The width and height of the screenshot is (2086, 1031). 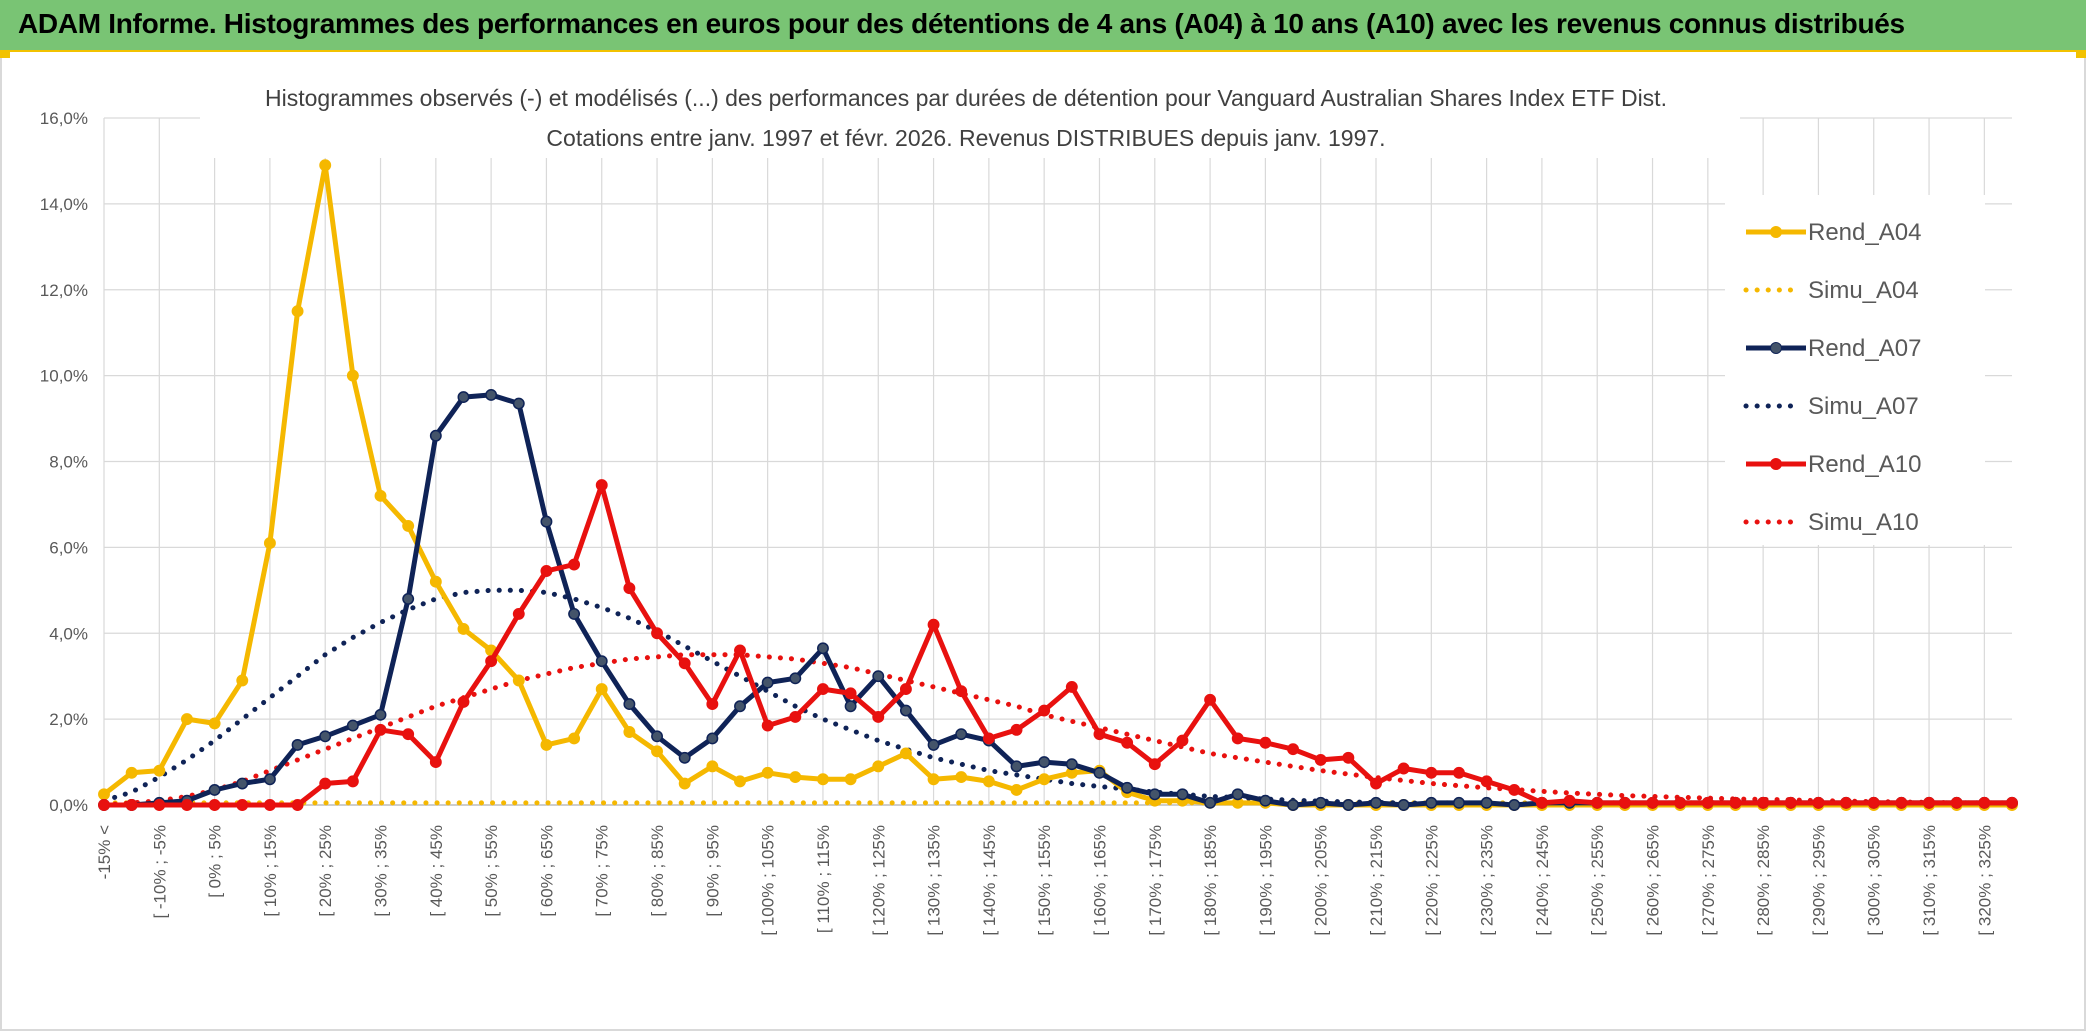 What do you see at coordinates (1210, 880) in the screenshot?
I see `x-tick-label: [ 180% ; 185%` at bounding box center [1210, 880].